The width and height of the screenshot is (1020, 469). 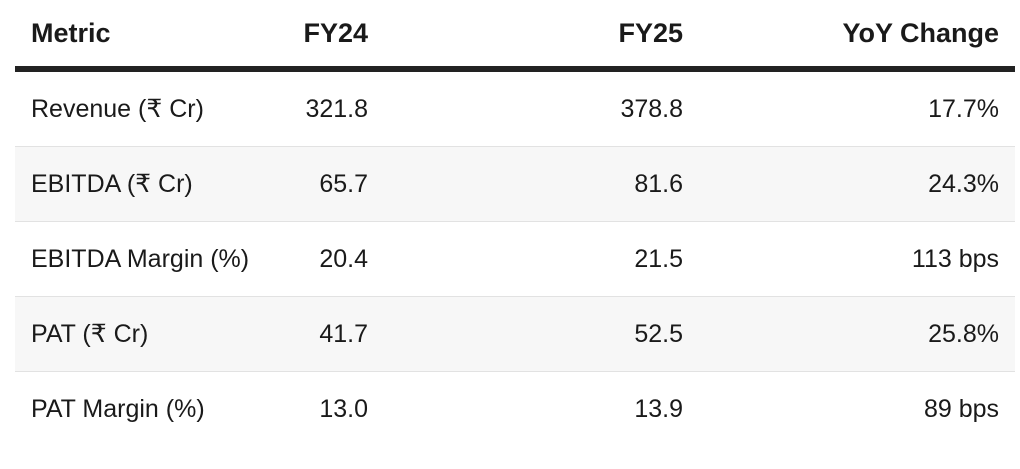 I want to click on cell-metric: PAT (₹ Cr), so click(x=143, y=334).